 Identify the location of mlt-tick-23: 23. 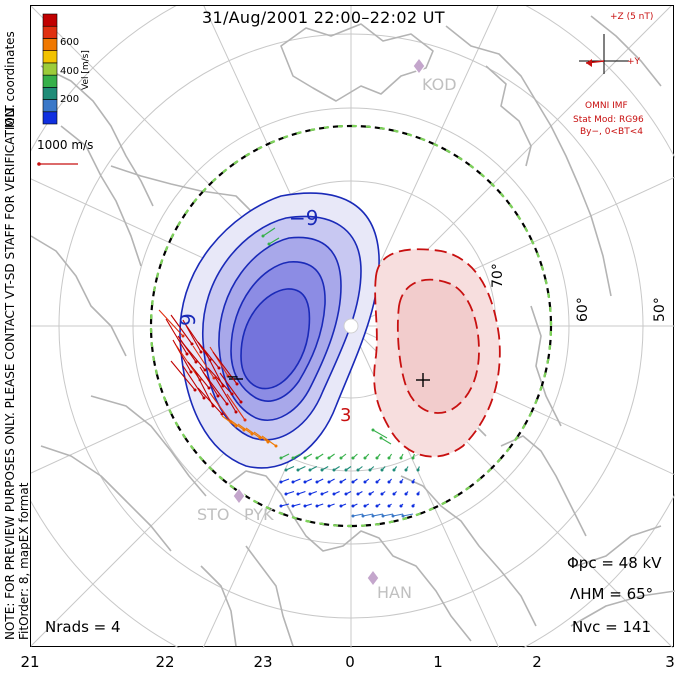
(263, 662).